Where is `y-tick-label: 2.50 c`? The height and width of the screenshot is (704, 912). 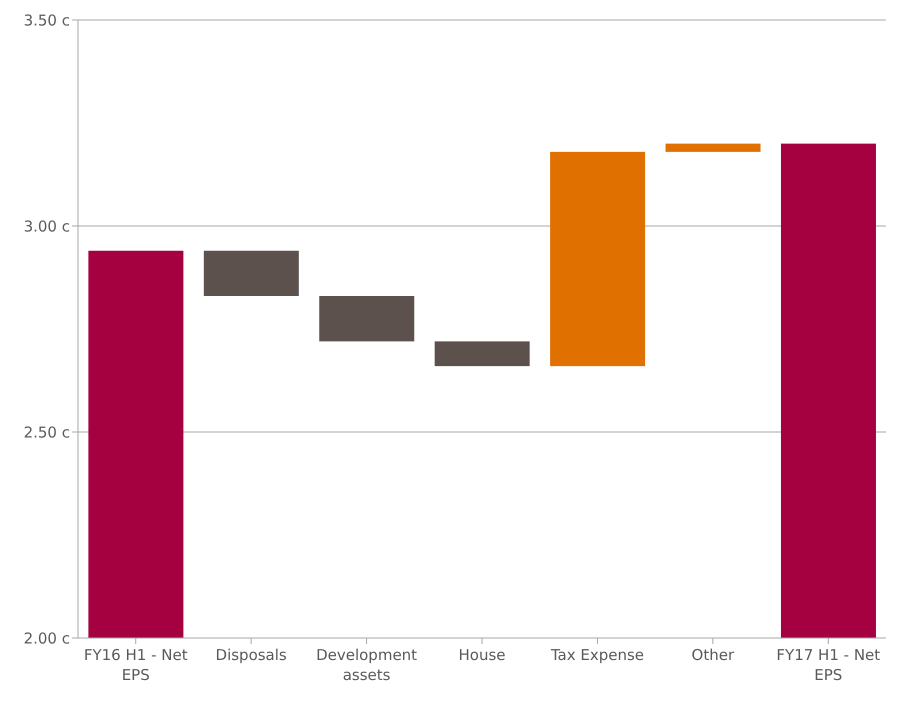 y-tick-label: 2.50 c is located at coordinates (47, 432).